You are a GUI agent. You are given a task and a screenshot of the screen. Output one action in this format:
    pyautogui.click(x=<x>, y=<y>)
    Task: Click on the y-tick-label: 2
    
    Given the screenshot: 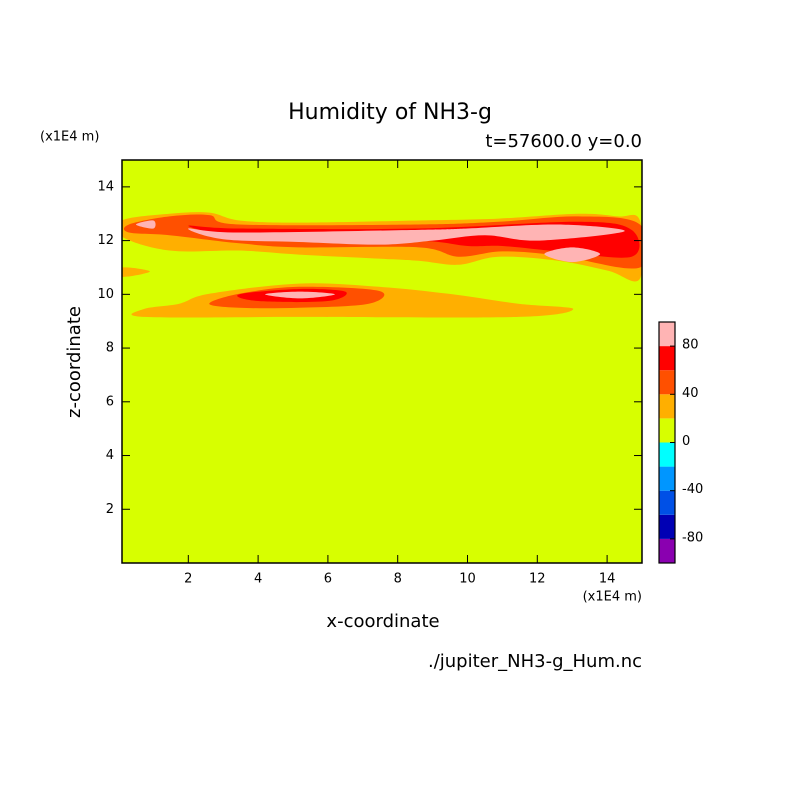 What is the action you would take?
    pyautogui.click(x=110, y=509)
    